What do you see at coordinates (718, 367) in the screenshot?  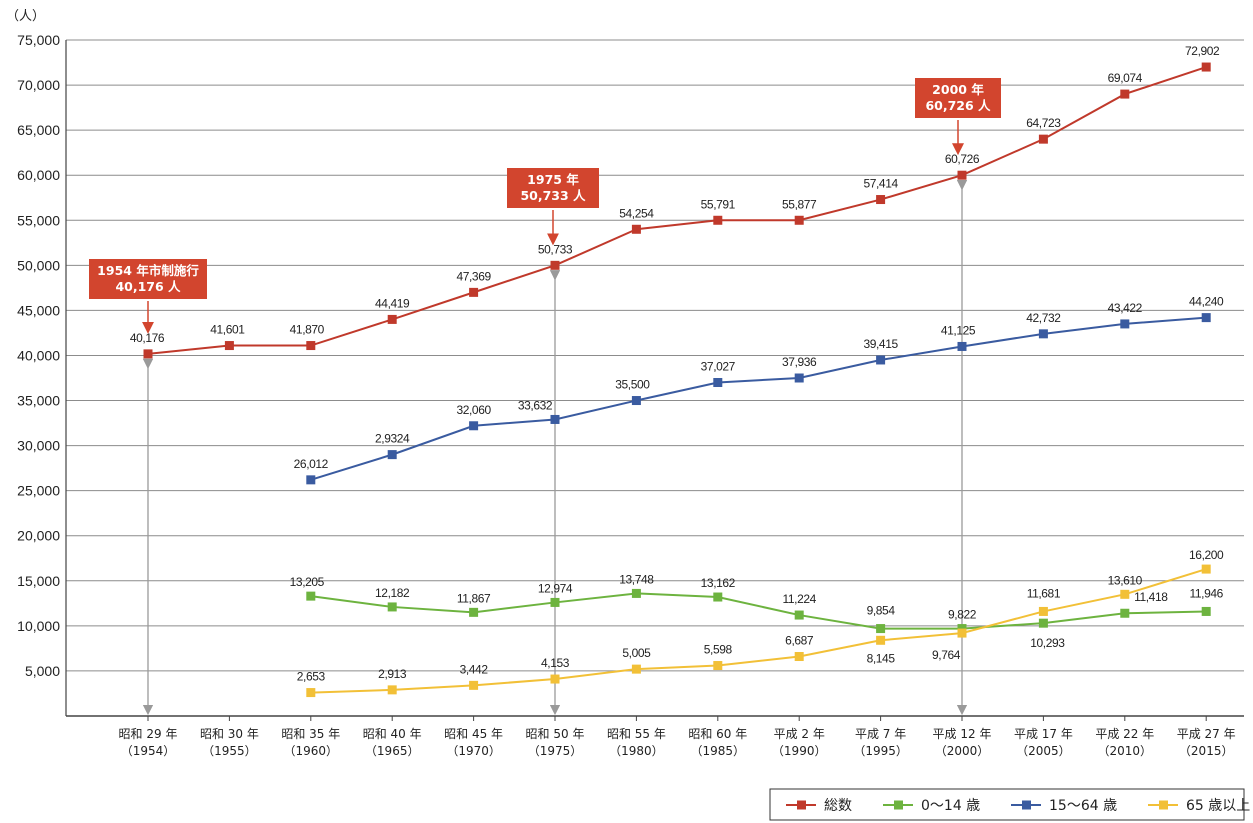 I see `data-label: 37,027` at bounding box center [718, 367].